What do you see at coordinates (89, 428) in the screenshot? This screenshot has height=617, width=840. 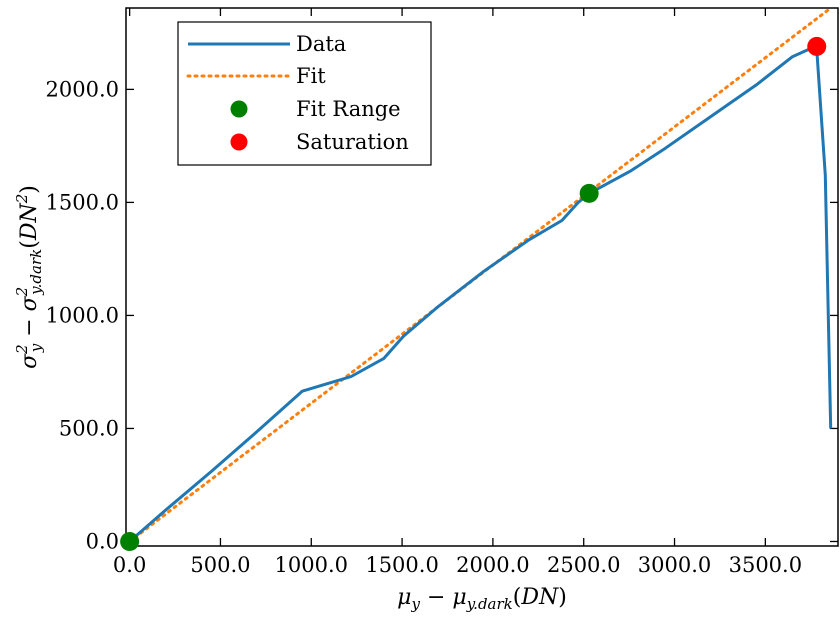 I see `y-tick-label: 500.0` at bounding box center [89, 428].